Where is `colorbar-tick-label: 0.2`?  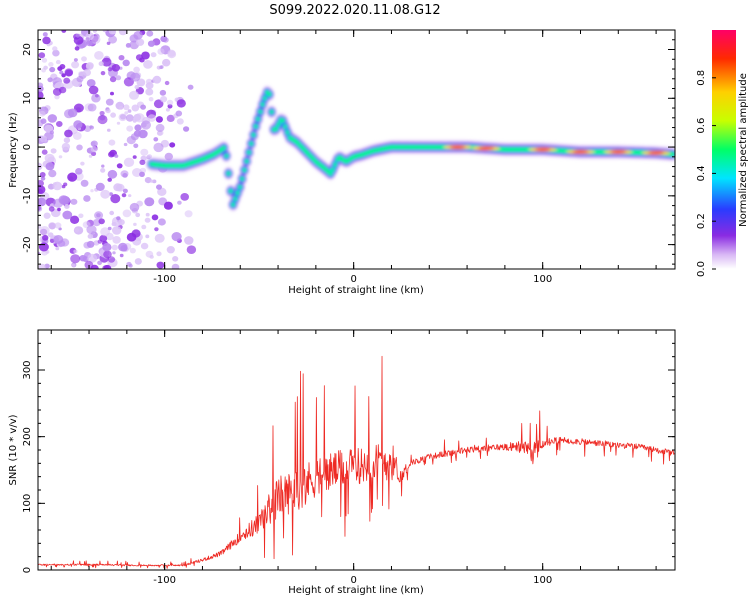 colorbar-tick-label: 0.2 is located at coordinates (701, 221).